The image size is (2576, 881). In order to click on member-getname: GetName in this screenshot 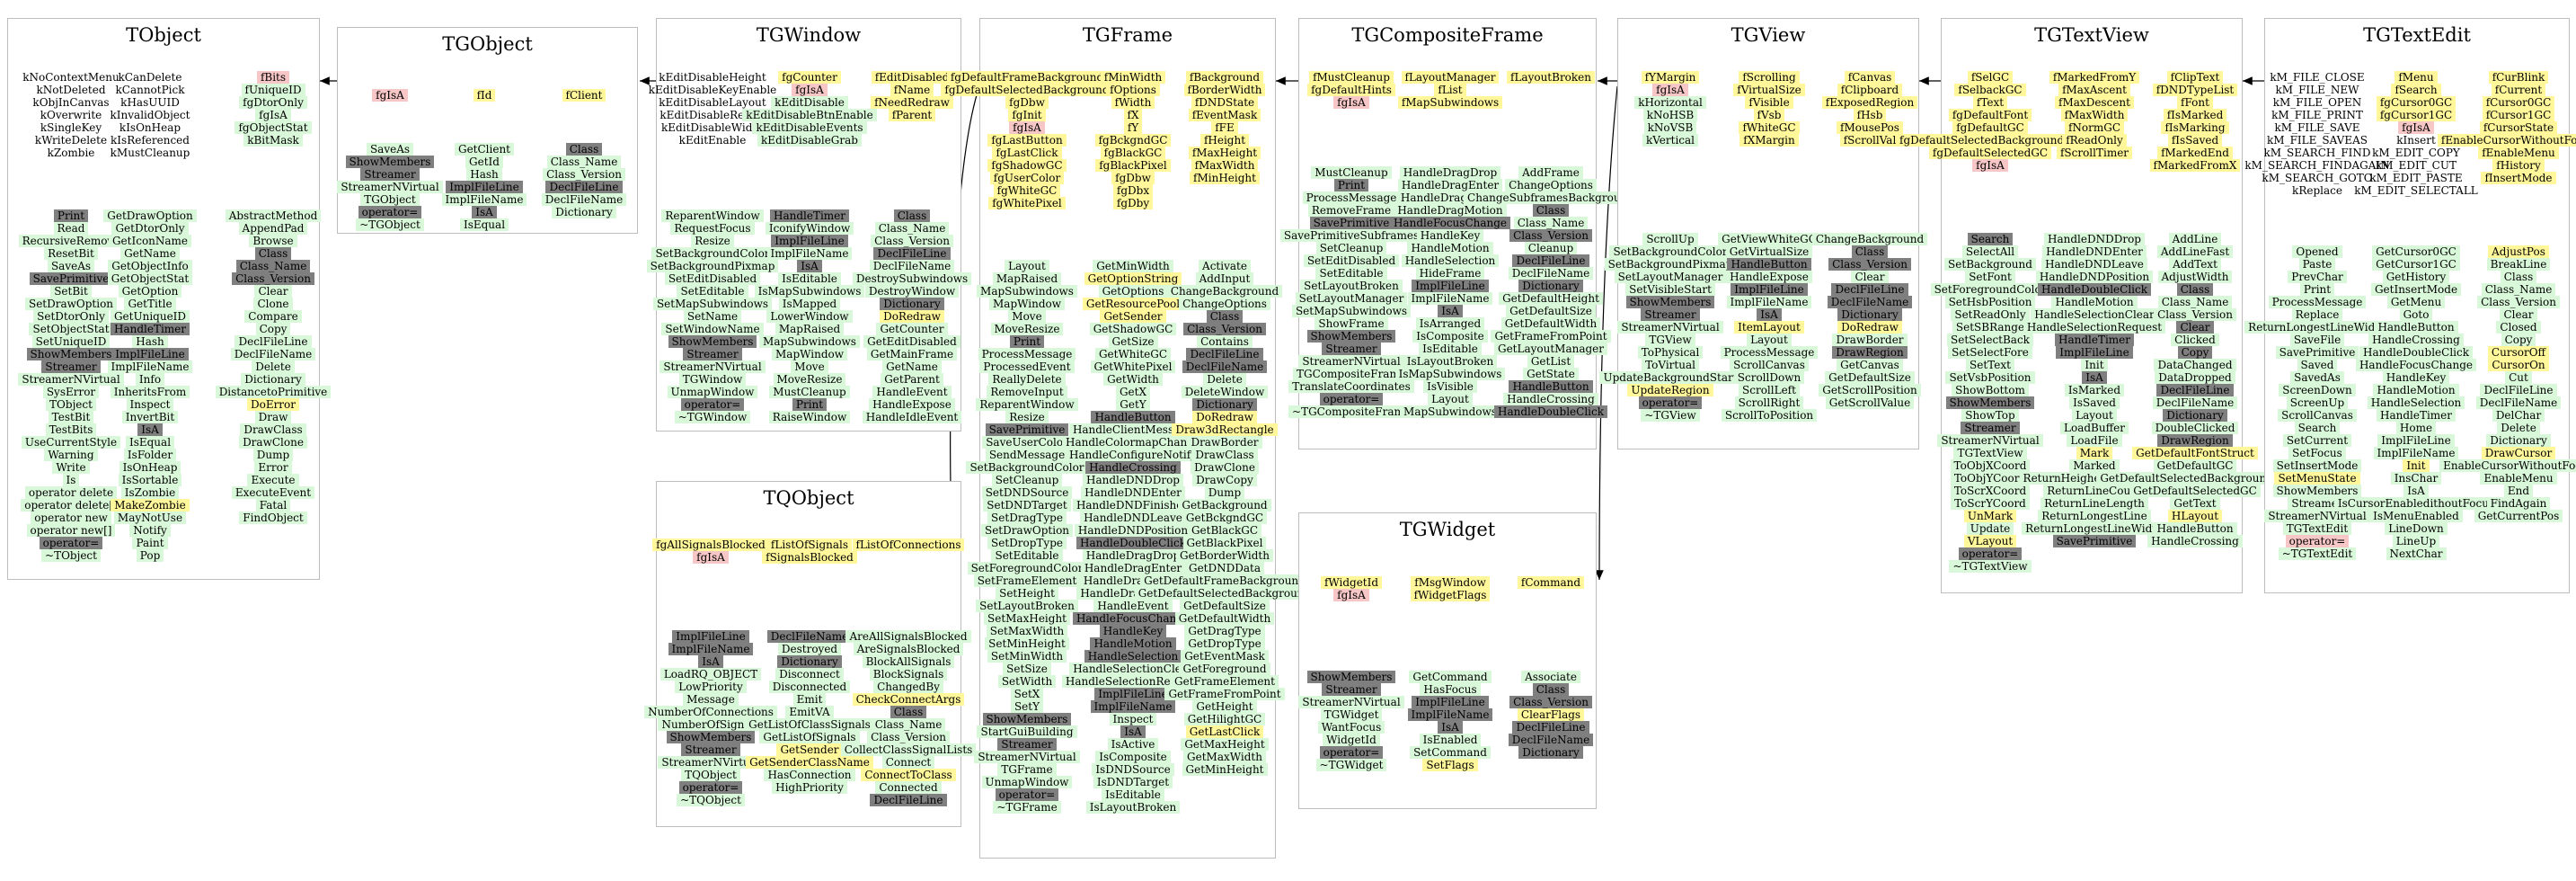, I will do `click(912, 367)`.